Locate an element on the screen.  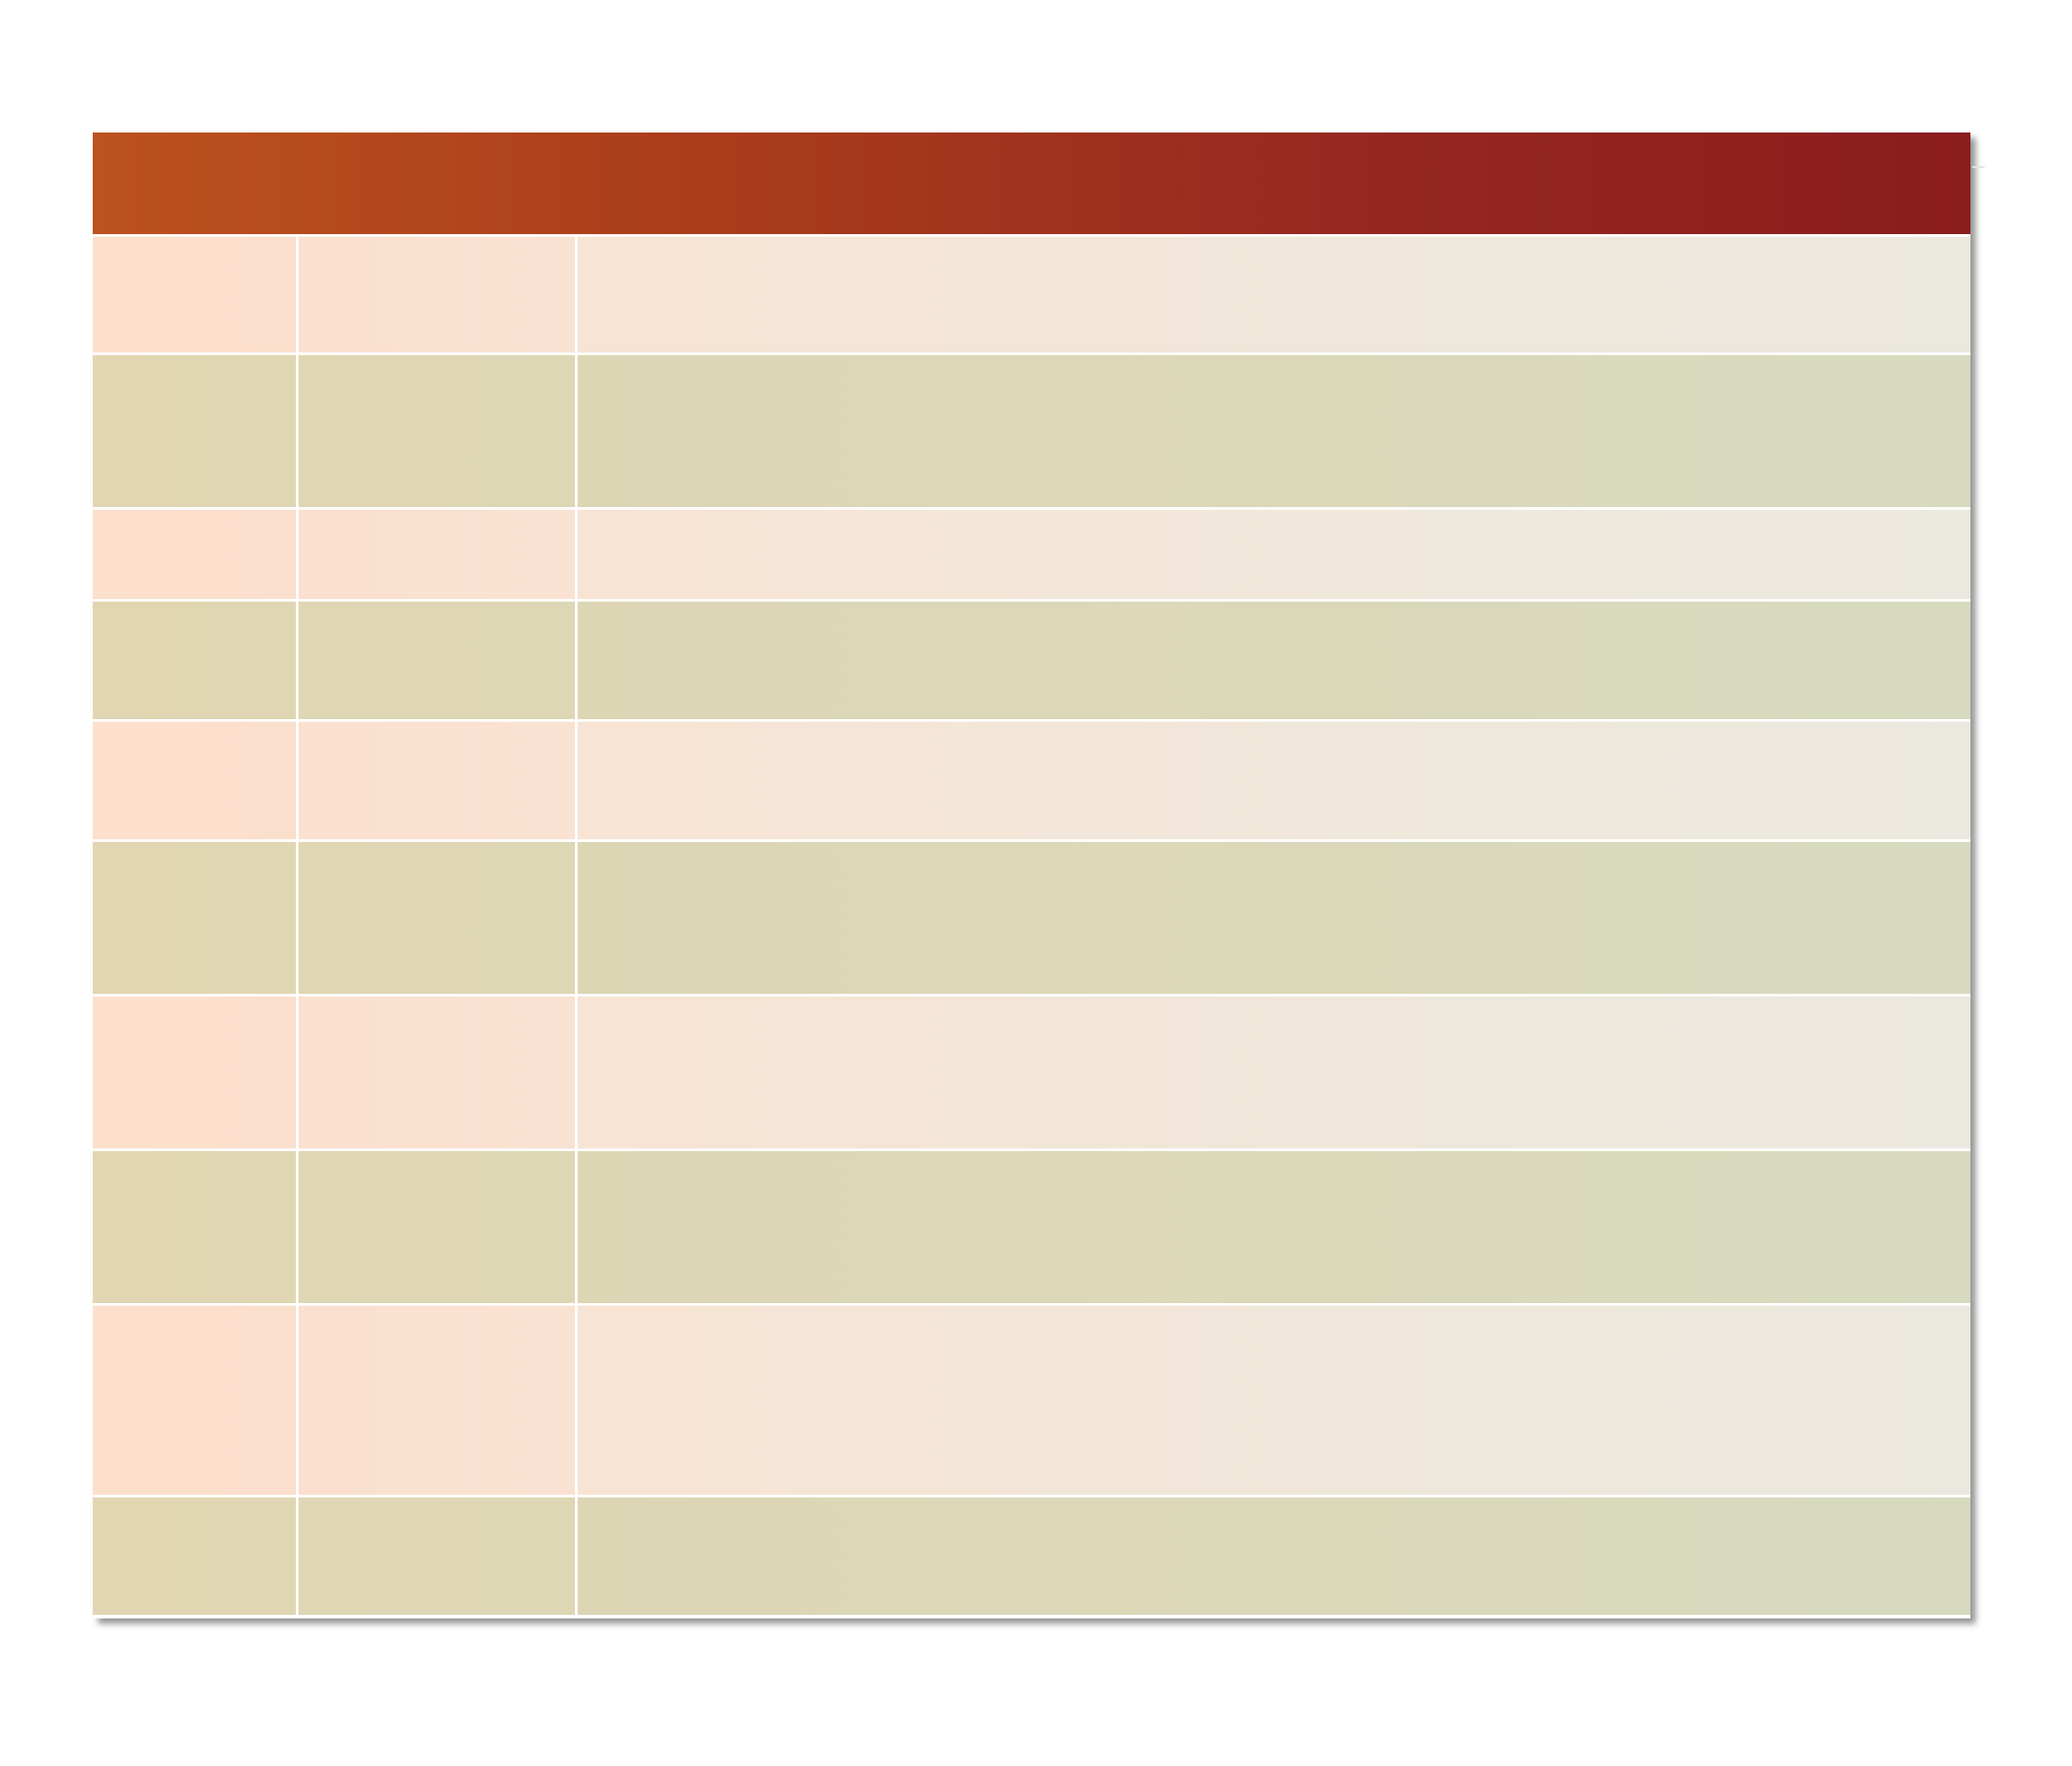
table-header-band is located at coordinates (1031, 184).